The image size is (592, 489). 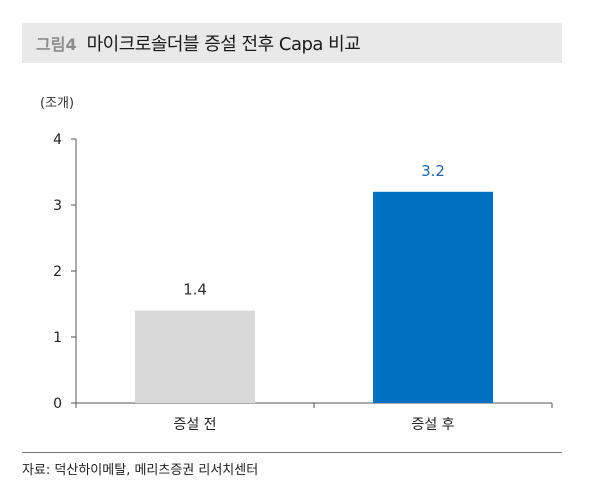 What do you see at coordinates (56, 44) in the screenshot?
I see `figure-number: 그림4` at bounding box center [56, 44].